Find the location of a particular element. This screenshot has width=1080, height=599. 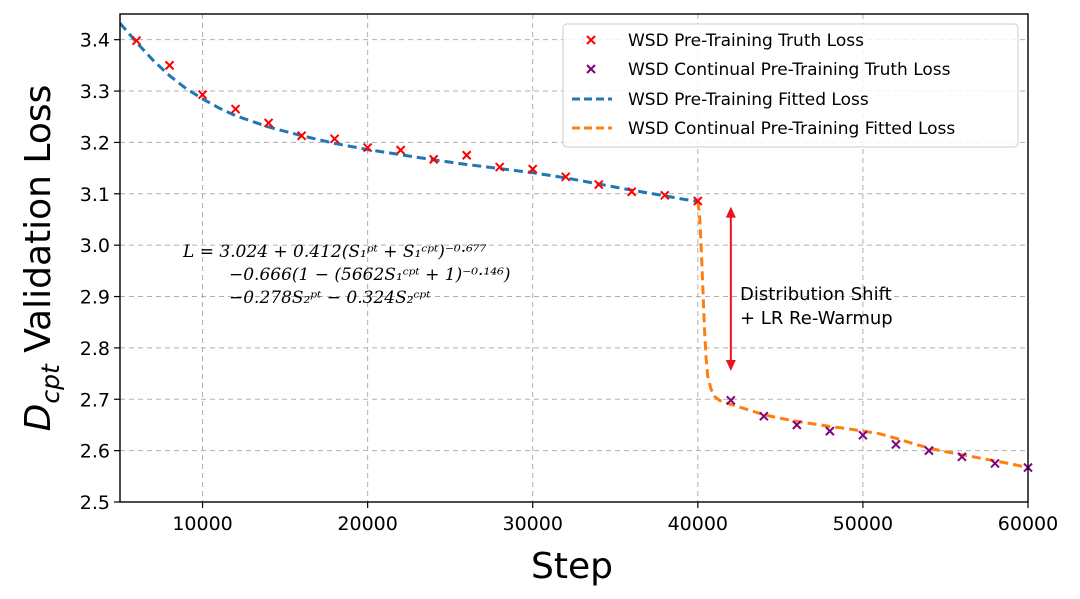

legend-label-cpt-truth: WSD Continual Pre-Training Truth Loss is located at coordinates (789, 70).